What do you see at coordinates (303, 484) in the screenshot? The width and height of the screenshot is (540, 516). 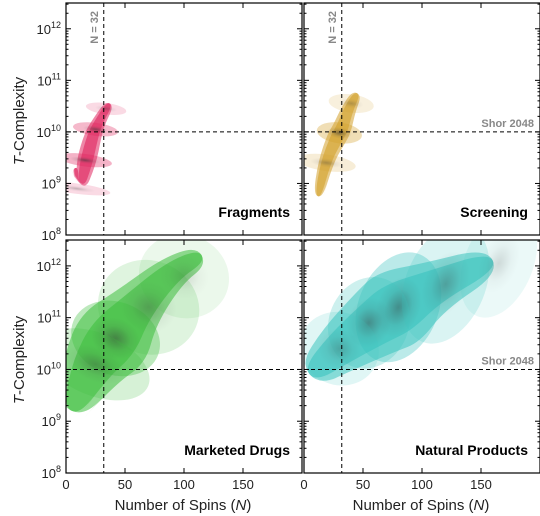 I see `natural-products-x-tick-label: 0` at bounding box center [303, 484].